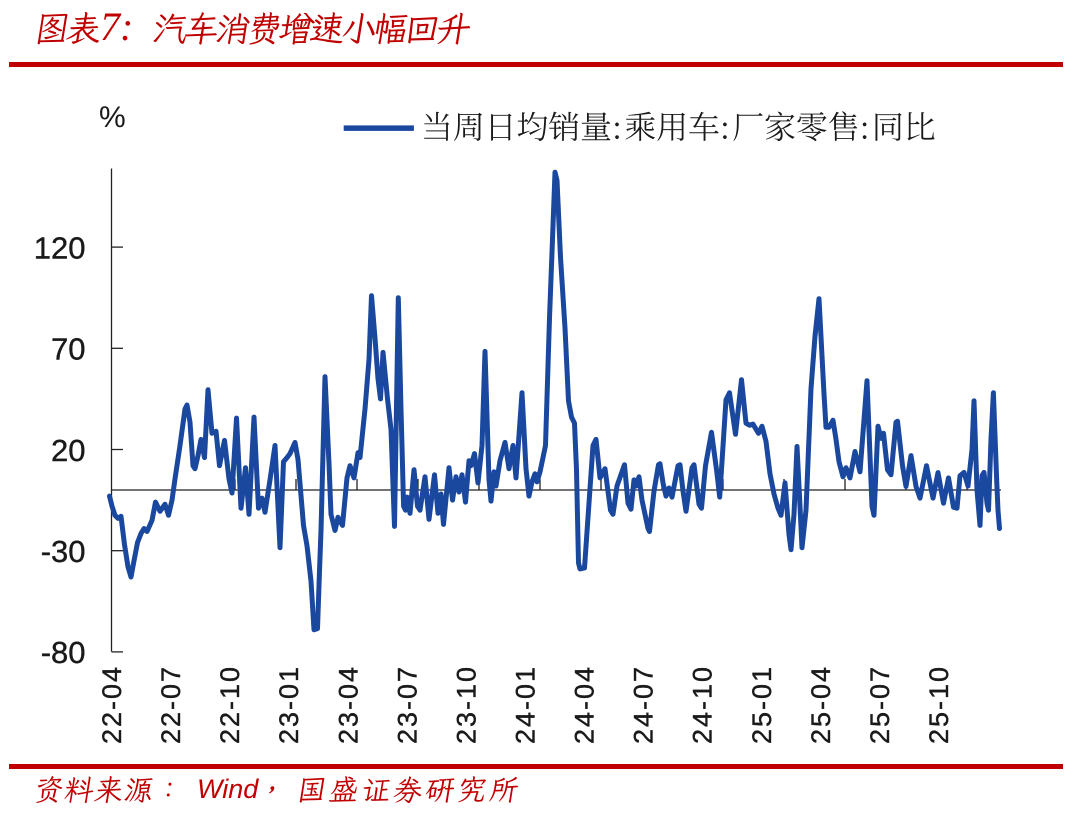 The height and width of the screenshot is (831, 1080). What do you see at coordinates (116, 26) in the screenshot?
I see `svg-text: 7:` at bounding box center [116, 26].